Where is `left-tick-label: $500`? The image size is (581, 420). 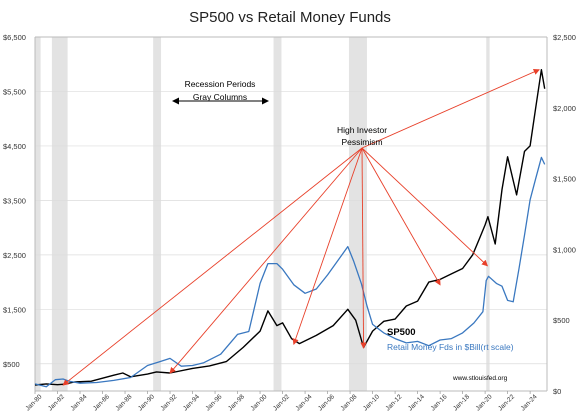
left-tick-label: $500 is located at coordinates (11, 364).